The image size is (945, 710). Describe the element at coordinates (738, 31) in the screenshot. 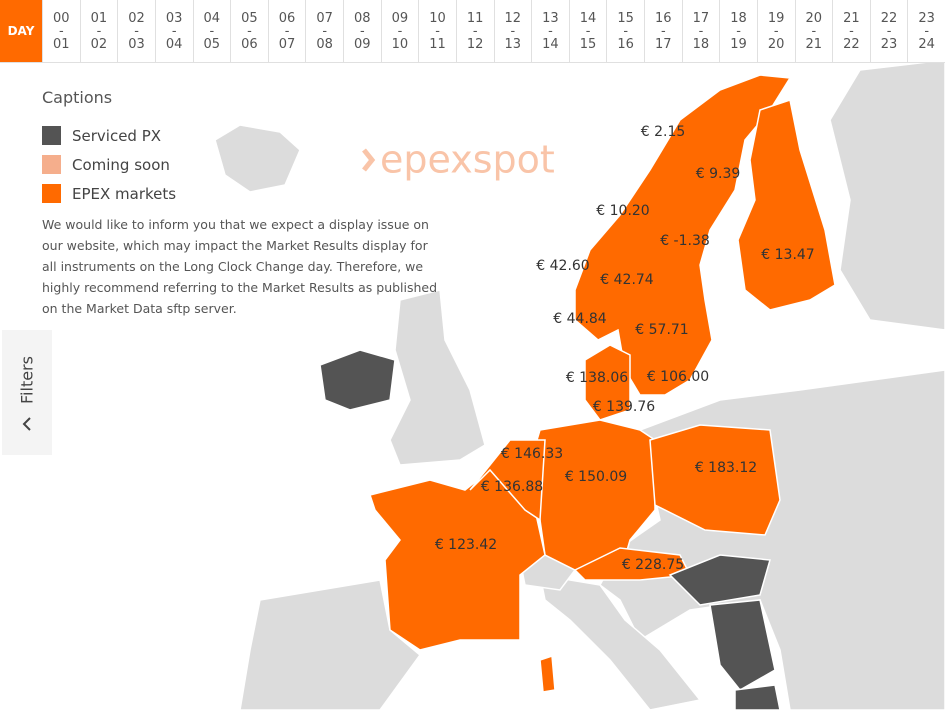

I see `hour-tab: 18-19` at that location.